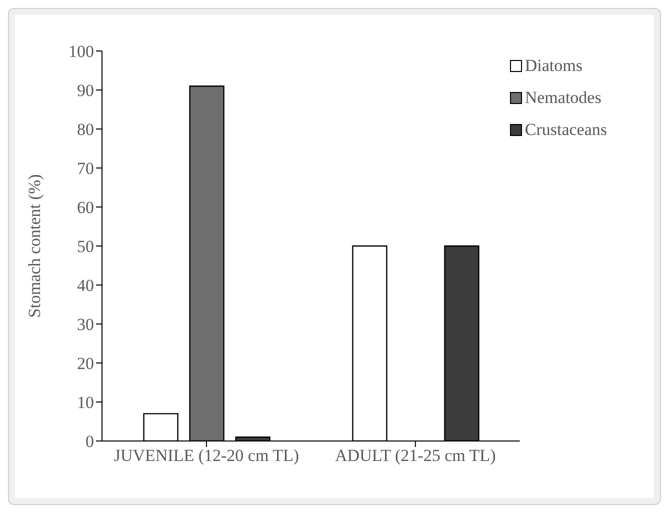 Image resolution: width=669 pixels, height=513 pixels. I want to click on legend-label: Nematodes, so click(563, 98).